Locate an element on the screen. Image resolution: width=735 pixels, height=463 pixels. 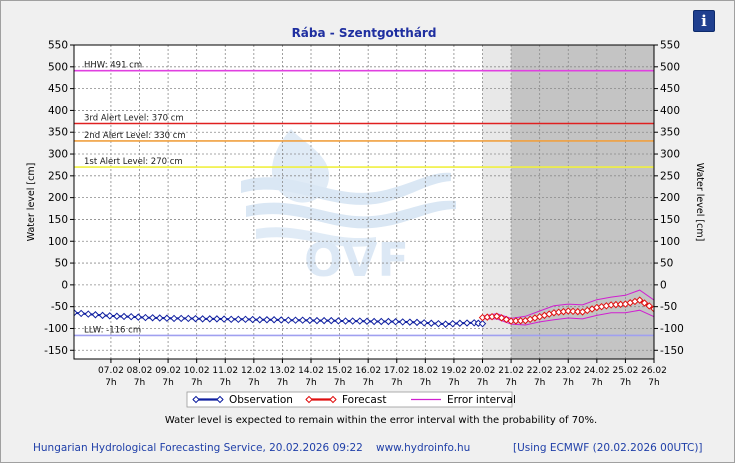
y-tick-label-left: 550 is located at coordinates (58, 46).